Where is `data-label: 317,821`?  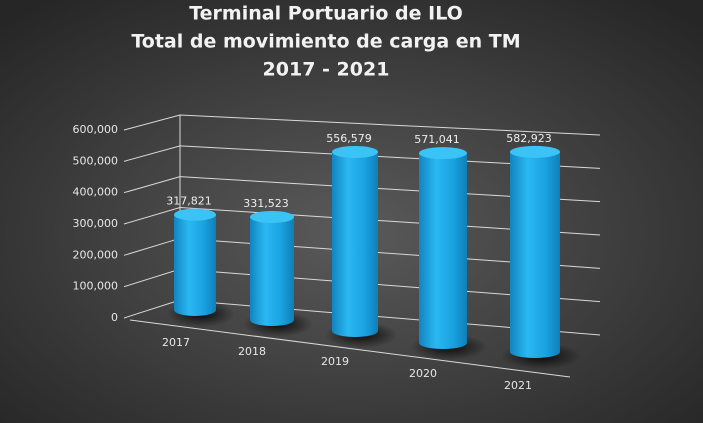 data-label: 317,821 is located at coordinates (189, 201).